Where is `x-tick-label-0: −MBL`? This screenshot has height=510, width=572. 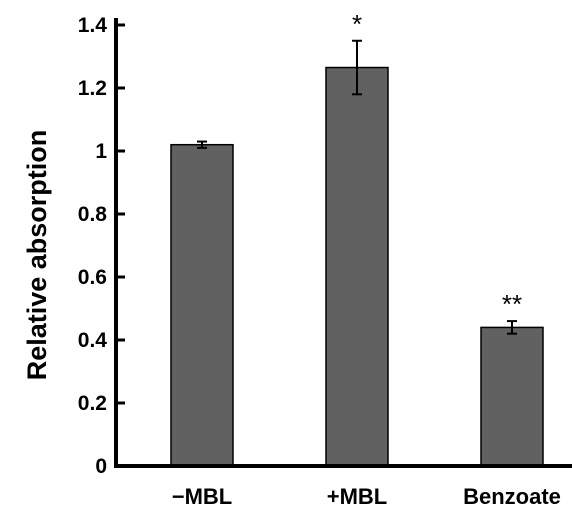
x-tick-label-0: −MBL is located at coordinates (202, 496).